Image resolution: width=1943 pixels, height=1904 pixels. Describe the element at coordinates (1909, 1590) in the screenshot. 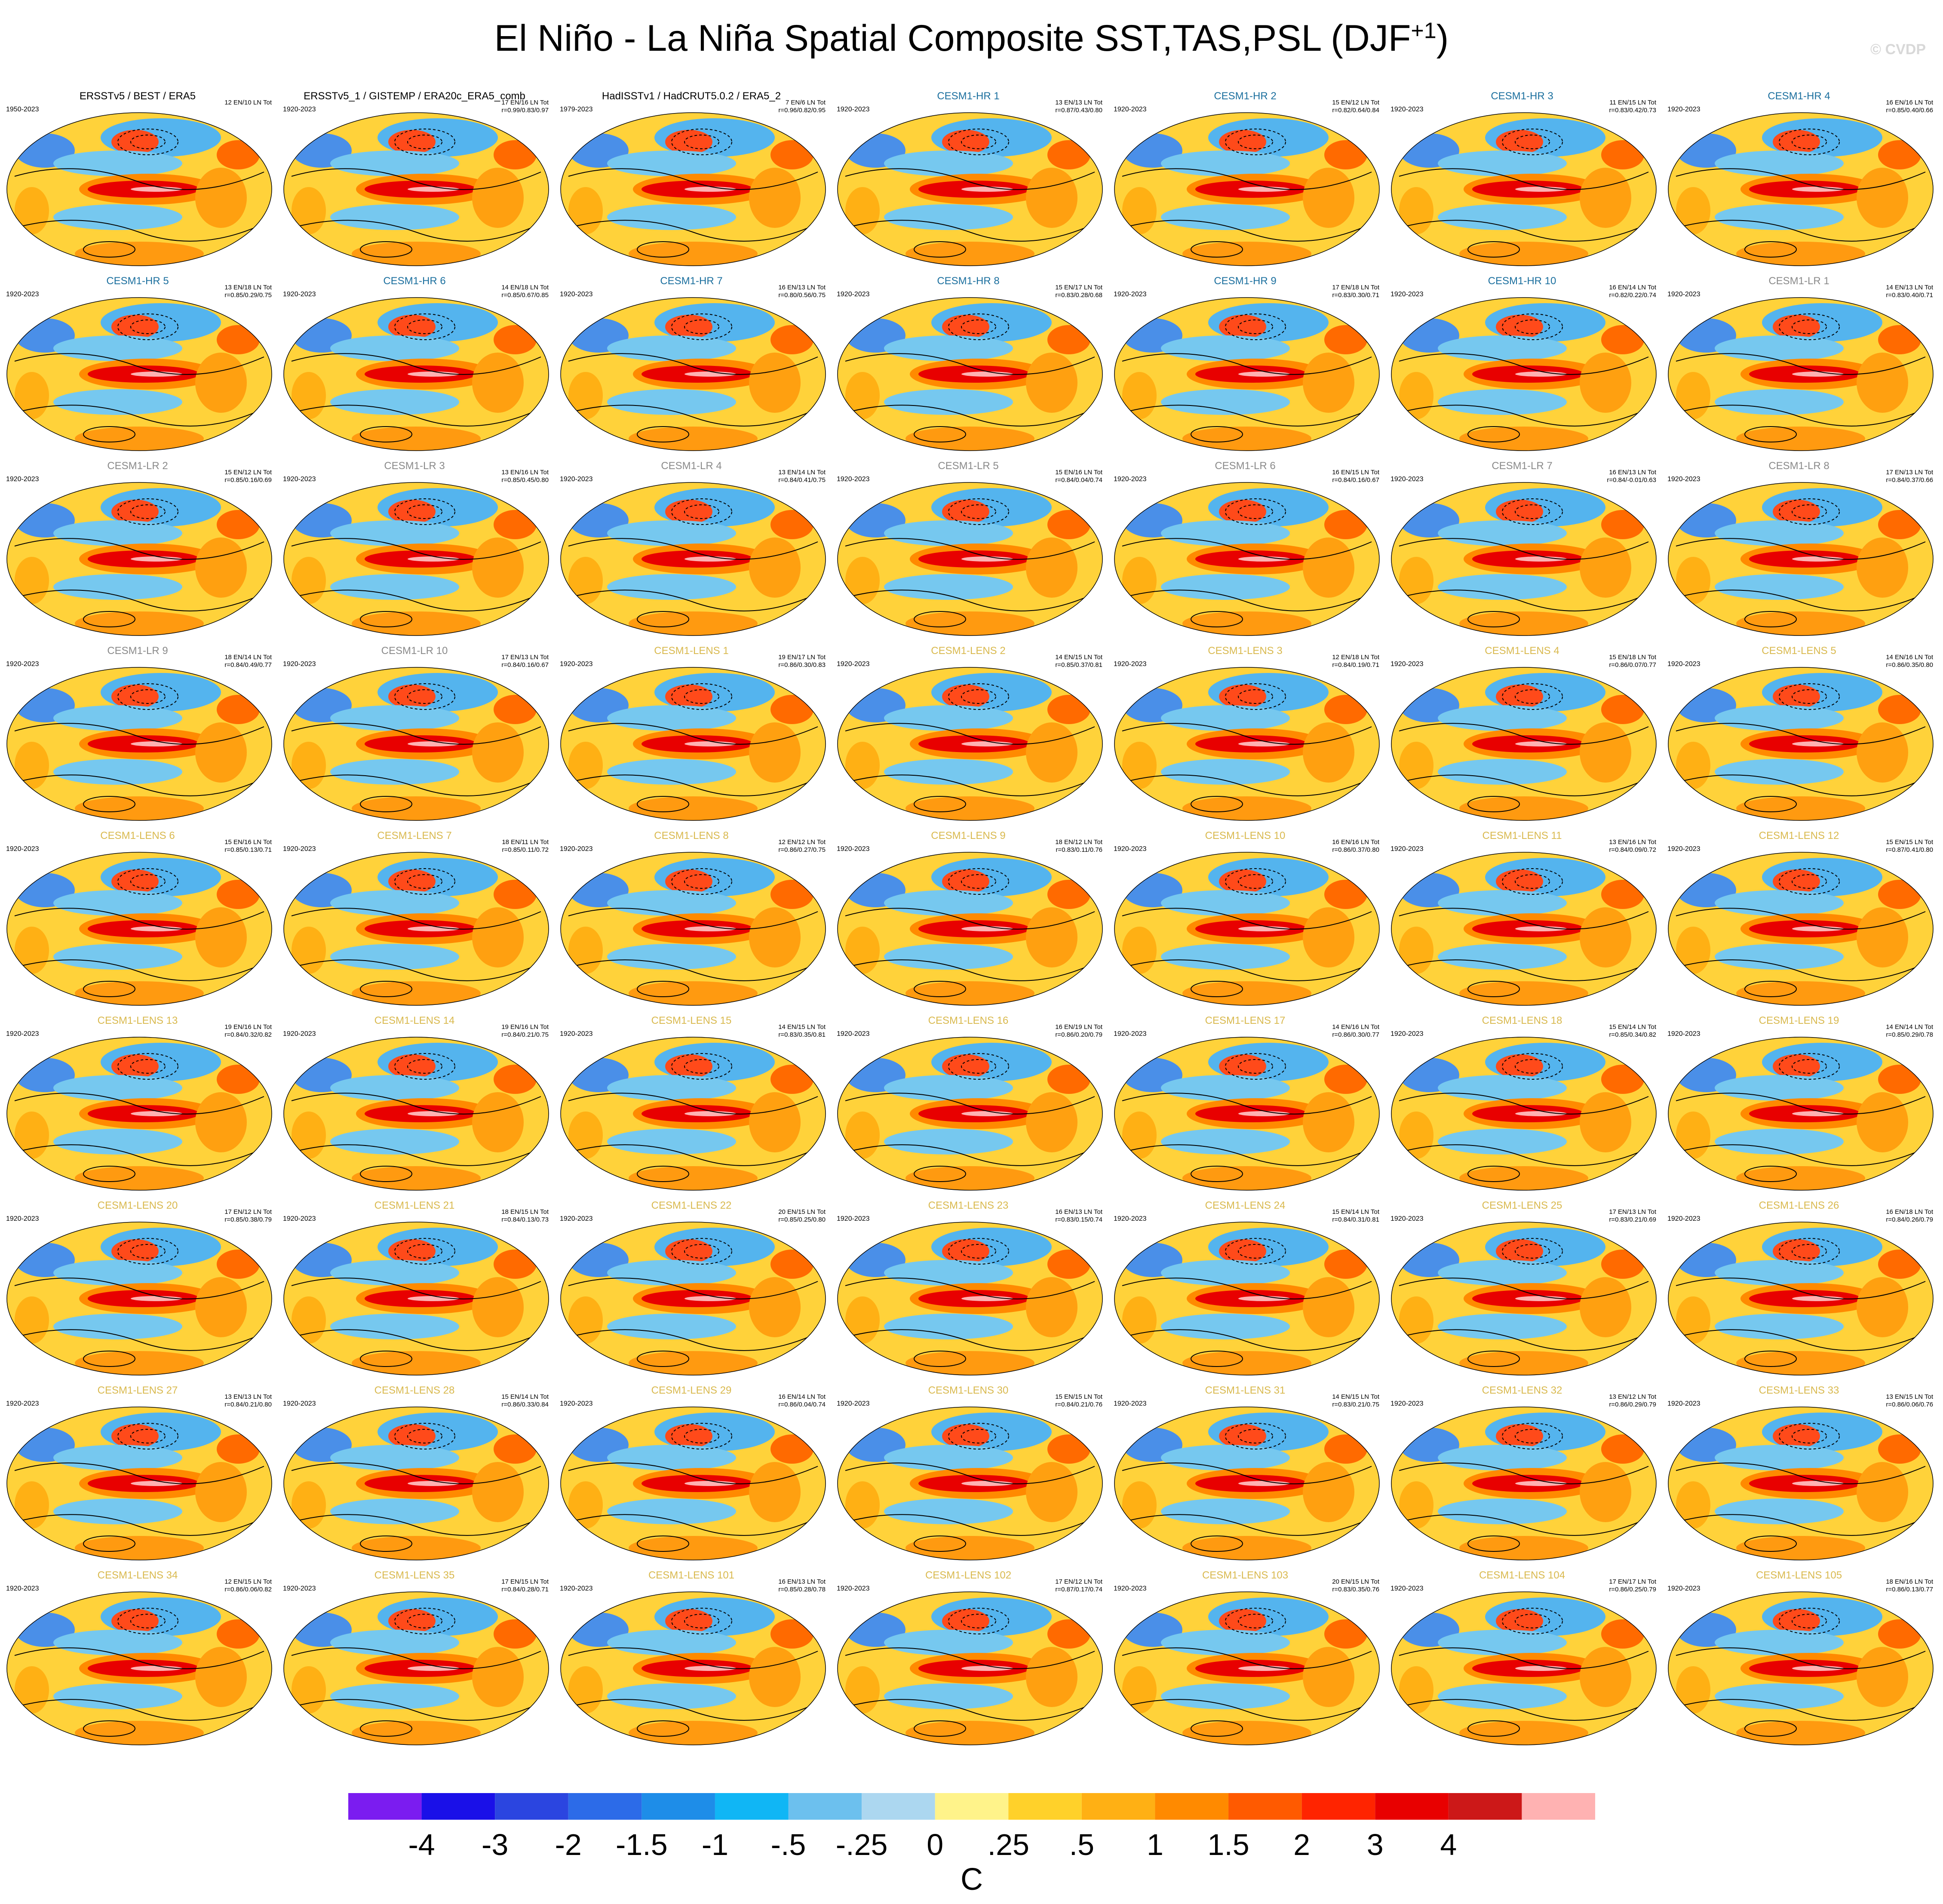

I see `panel-pattern-correlation: r=0.86/0.13/0.77` at that location.